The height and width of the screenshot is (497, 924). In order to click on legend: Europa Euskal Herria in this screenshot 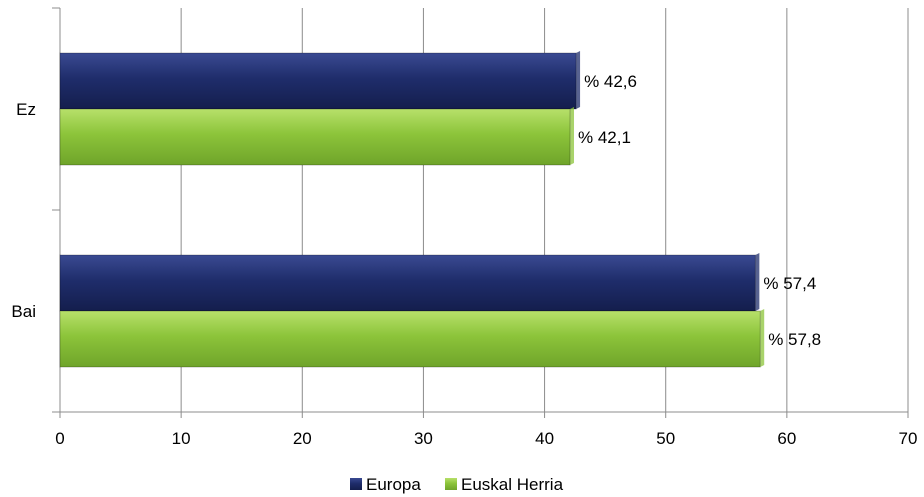, I will do `click(457, 484)`.